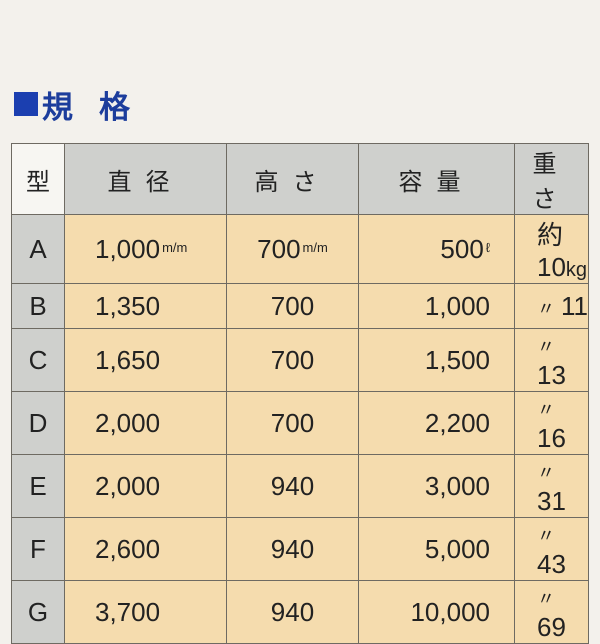 The width and height of the screenshot is (600, 644). What do you see at coordinates (450, 611) in the screenshot?
I see `capacity-value: 10,000` at bounding box center [450, 611].